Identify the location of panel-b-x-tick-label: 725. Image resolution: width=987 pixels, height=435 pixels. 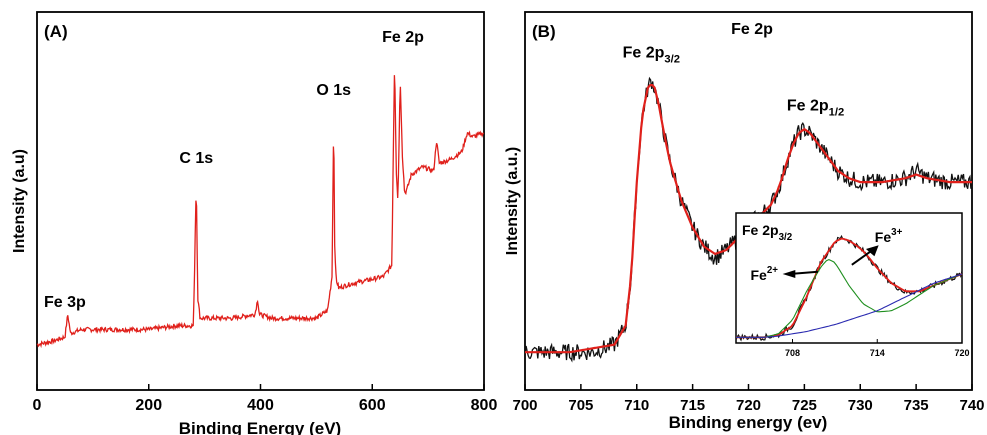
(804, 405).